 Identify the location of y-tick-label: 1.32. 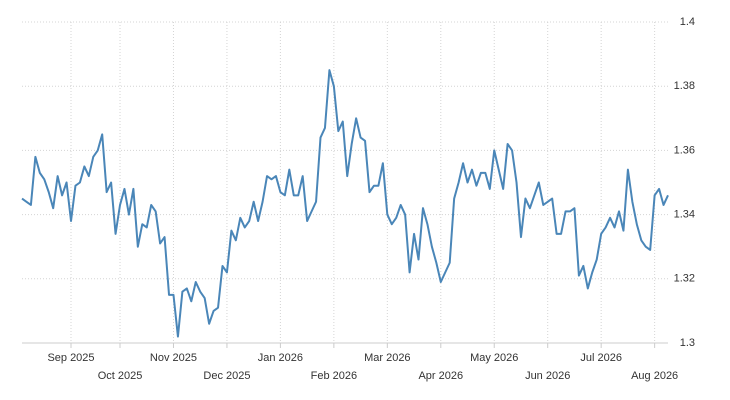
(684, 279).